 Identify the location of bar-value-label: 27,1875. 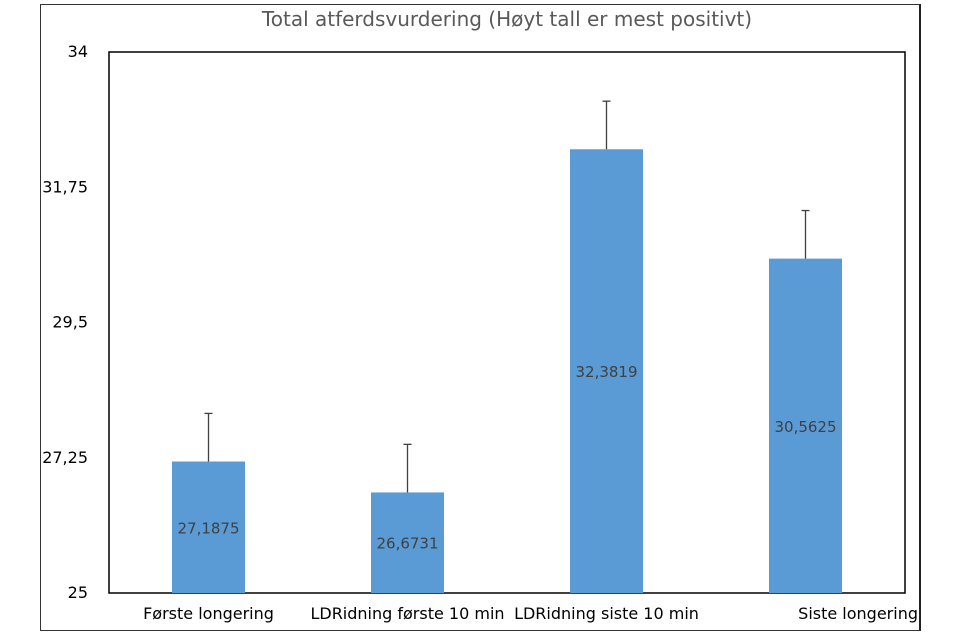
(208, 528).